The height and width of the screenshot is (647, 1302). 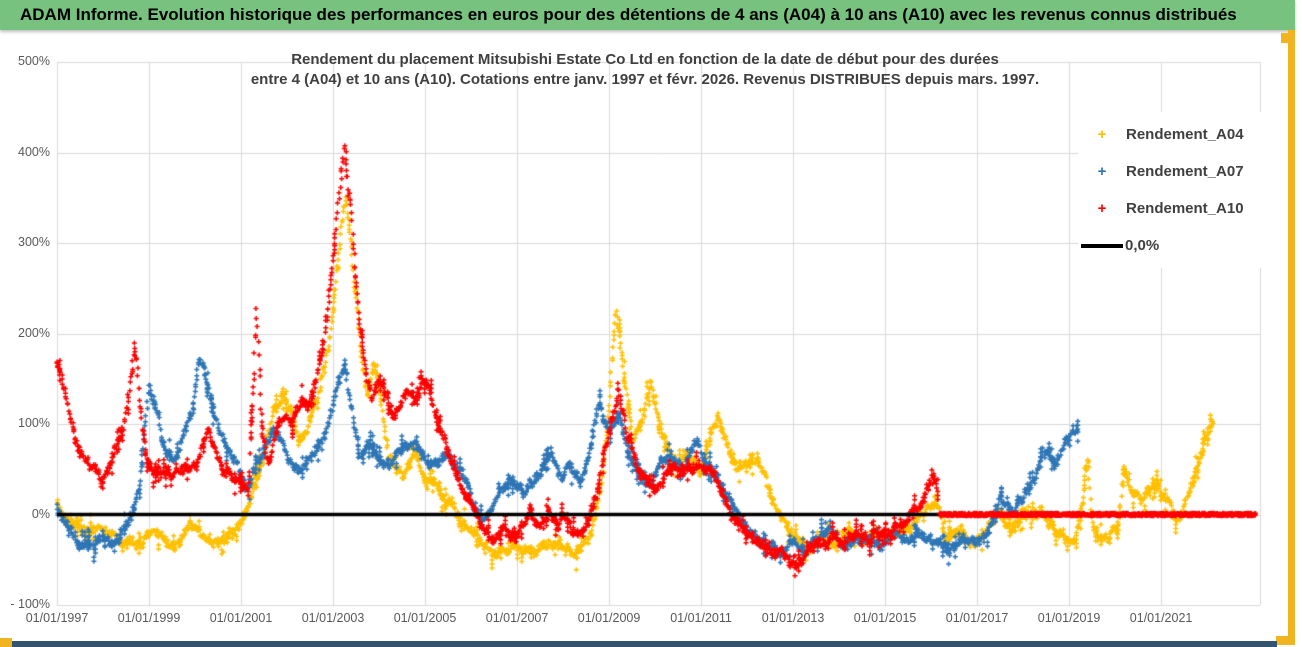 What do you see at coordinates (793, 618) in the screenshot?
I see `x-axis-tick-label: 01/01/2013` at bounding box center [793, 618].